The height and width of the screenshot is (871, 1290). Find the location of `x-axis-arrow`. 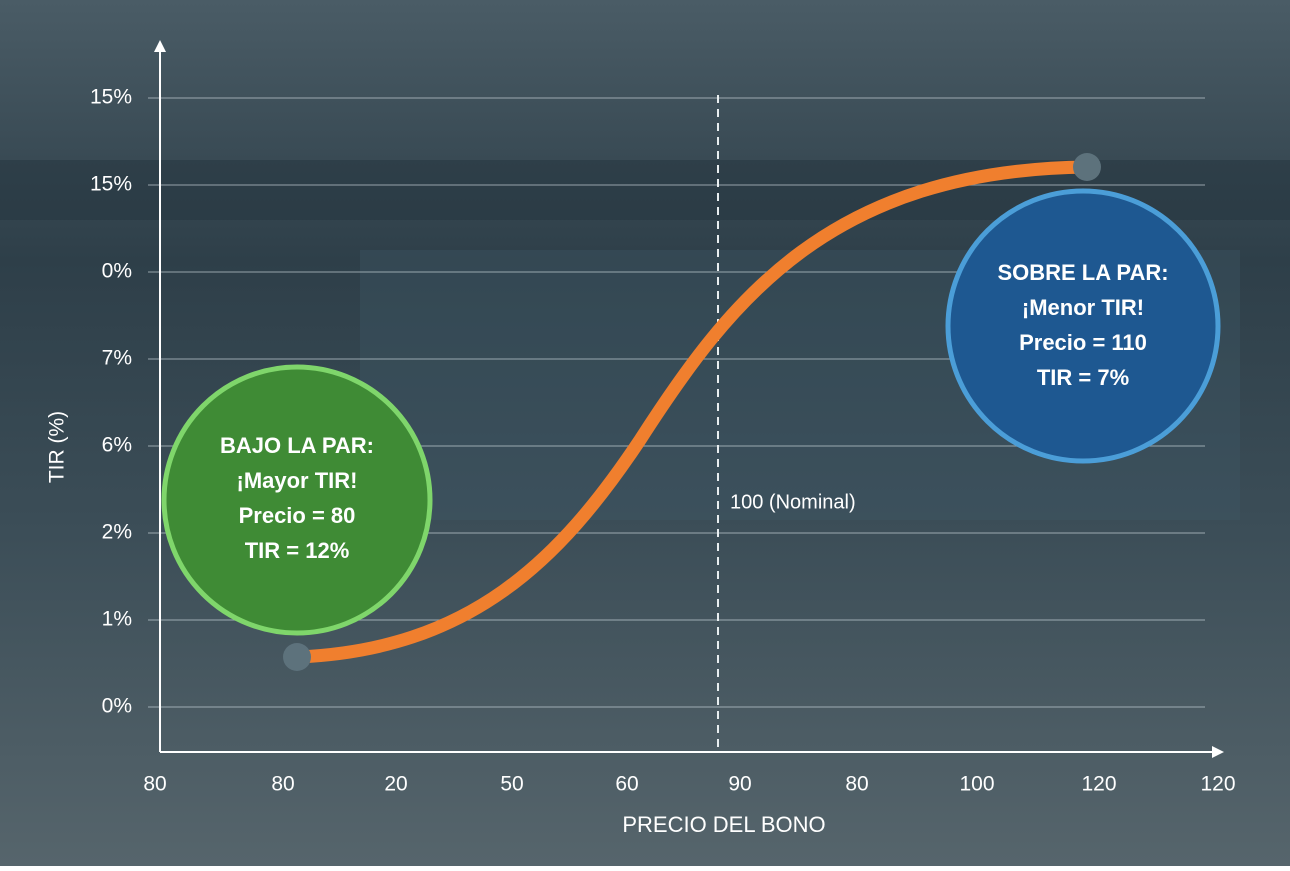

x-axis-arrow is located at coordinates (1218, 752).